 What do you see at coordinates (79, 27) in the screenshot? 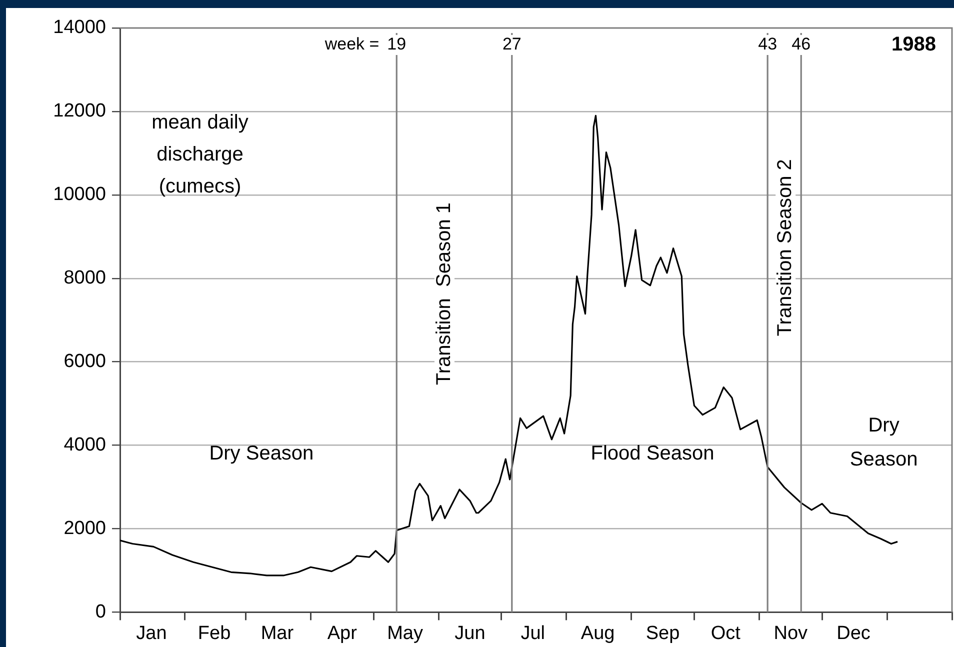
I see `y-tick-label: 14000` at bounding box center [79, 27].